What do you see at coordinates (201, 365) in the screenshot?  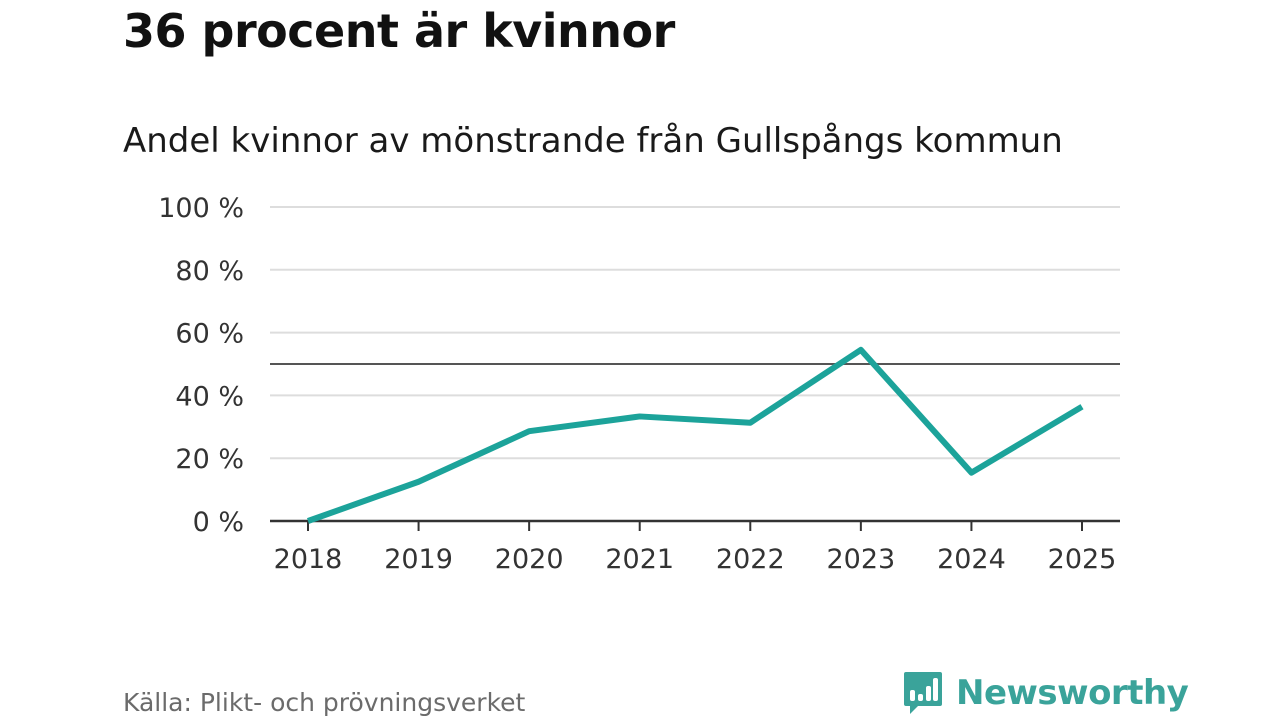 I see `y-axis-ticks: 0 % 20 % 40 % 60 % 80 % 100 %` at bounding box center [201, 365].